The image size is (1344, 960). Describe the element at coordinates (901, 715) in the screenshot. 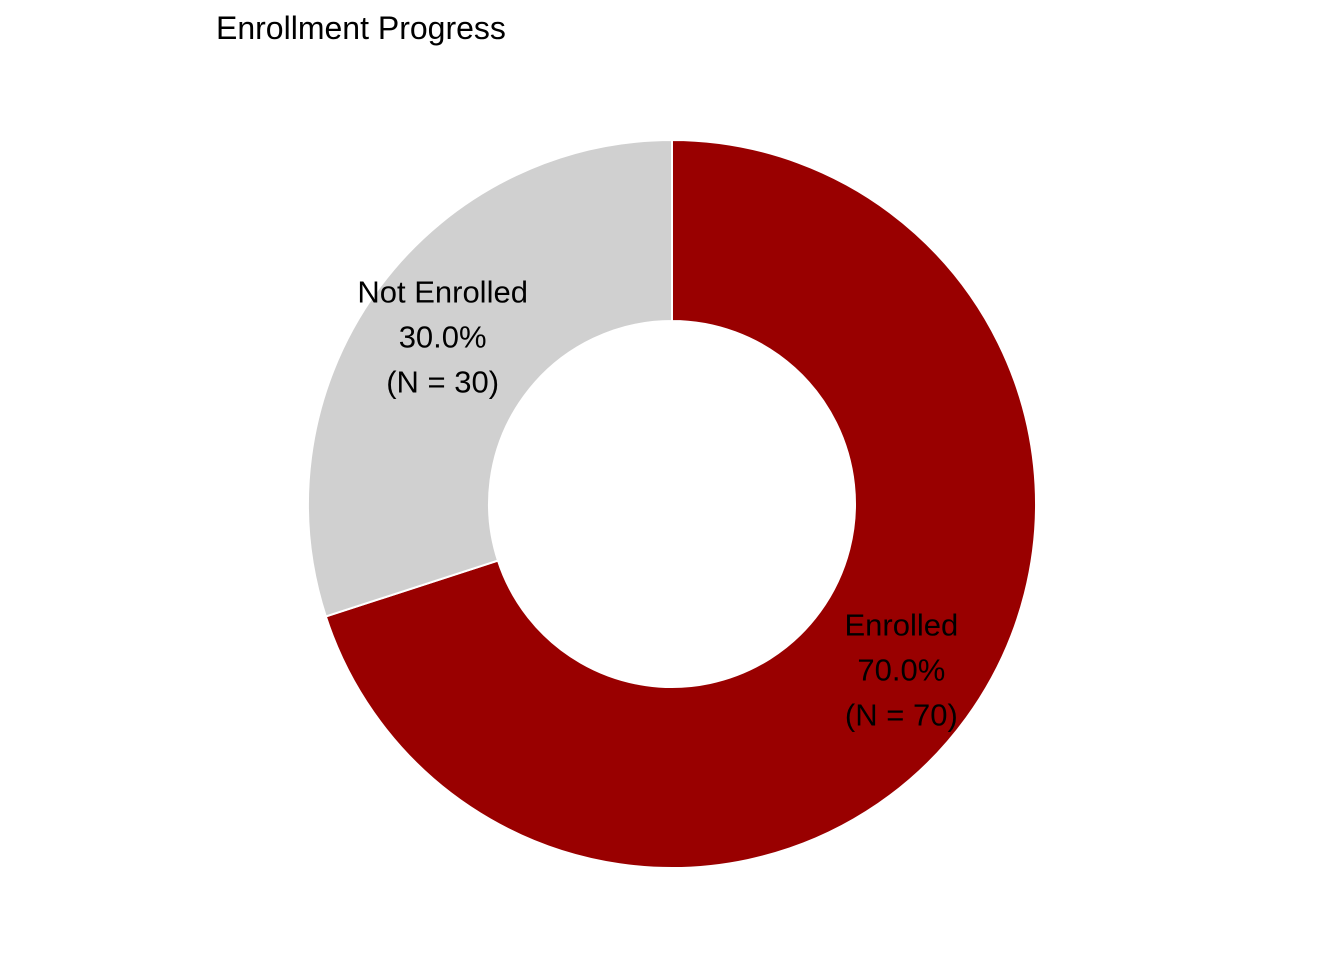

I see `slice-label-count-enrolled: (N = 70)` at that location.